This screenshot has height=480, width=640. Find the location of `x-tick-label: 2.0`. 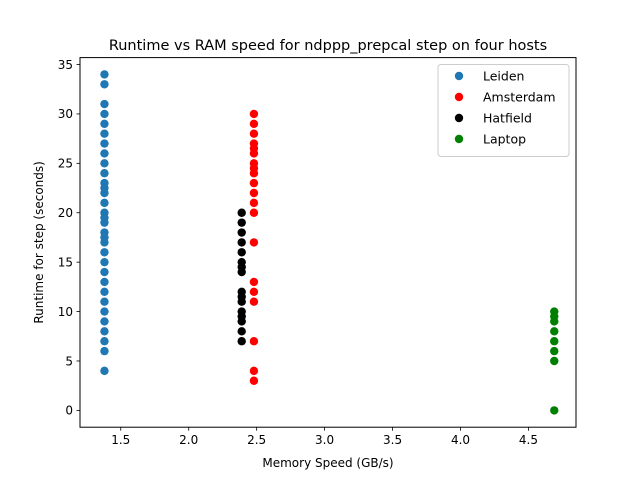

x-tick-label: 2.0 is located at coordinates (188, 440).